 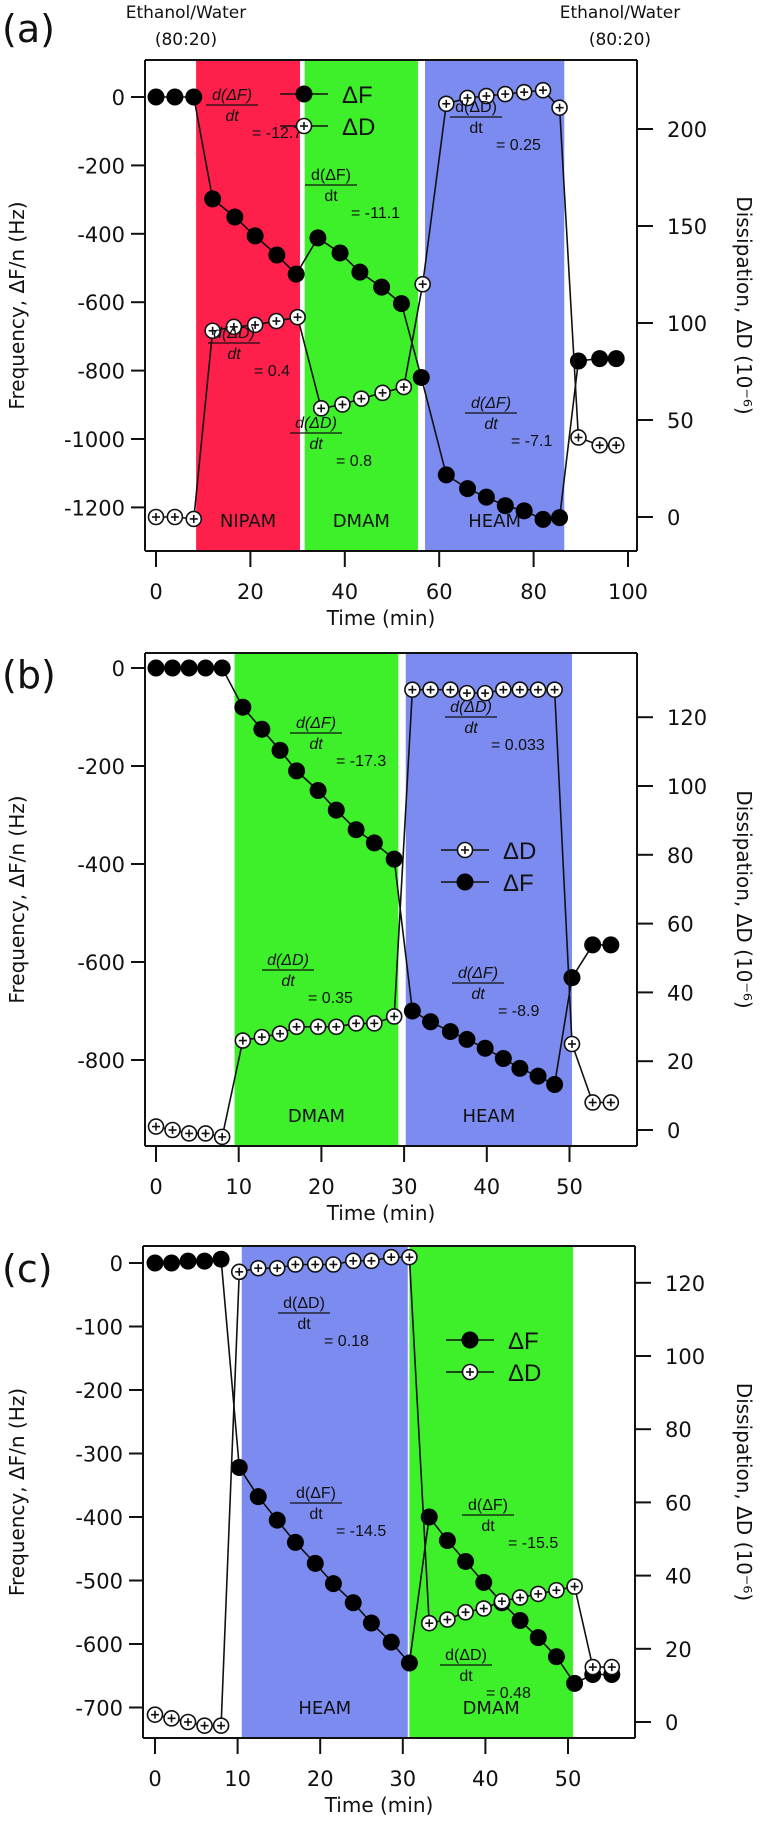 What do you see at coordinates (518, 145) in the screenshot?
I see `slope-value: = 0.25` at bounding box center [518, 145].